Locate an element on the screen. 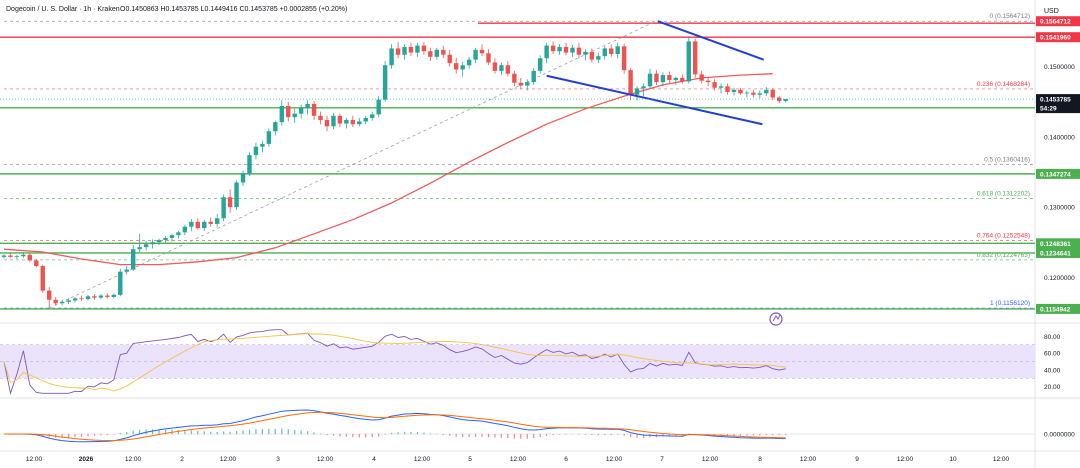 This screenshot has width=1080, height=468. x-tick-label: 8 is located at coordinates (760, 459).